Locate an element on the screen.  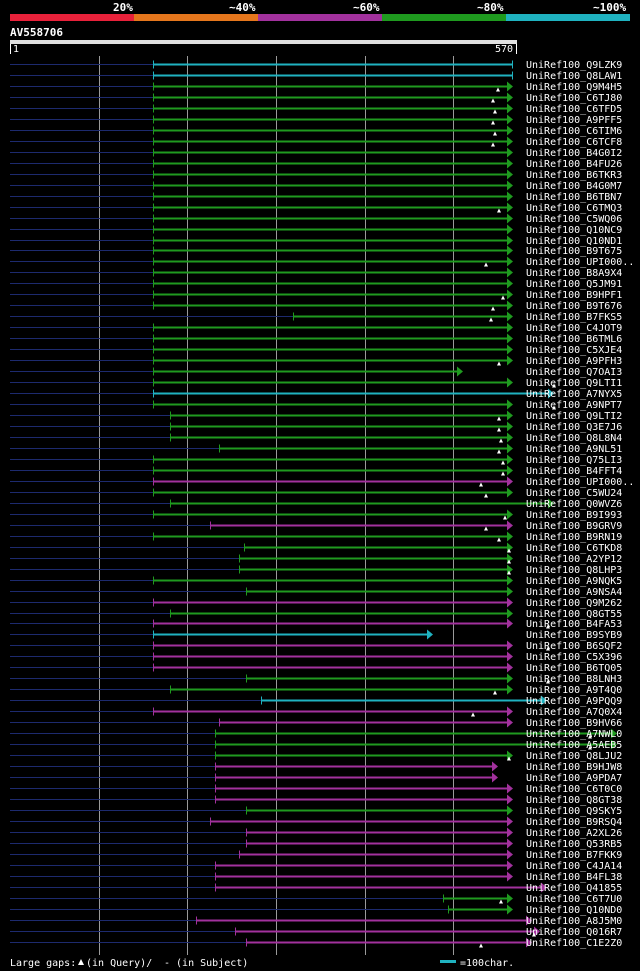
hit-row: UniRef100_Q53RB5 is located at coordinates (316, 844).